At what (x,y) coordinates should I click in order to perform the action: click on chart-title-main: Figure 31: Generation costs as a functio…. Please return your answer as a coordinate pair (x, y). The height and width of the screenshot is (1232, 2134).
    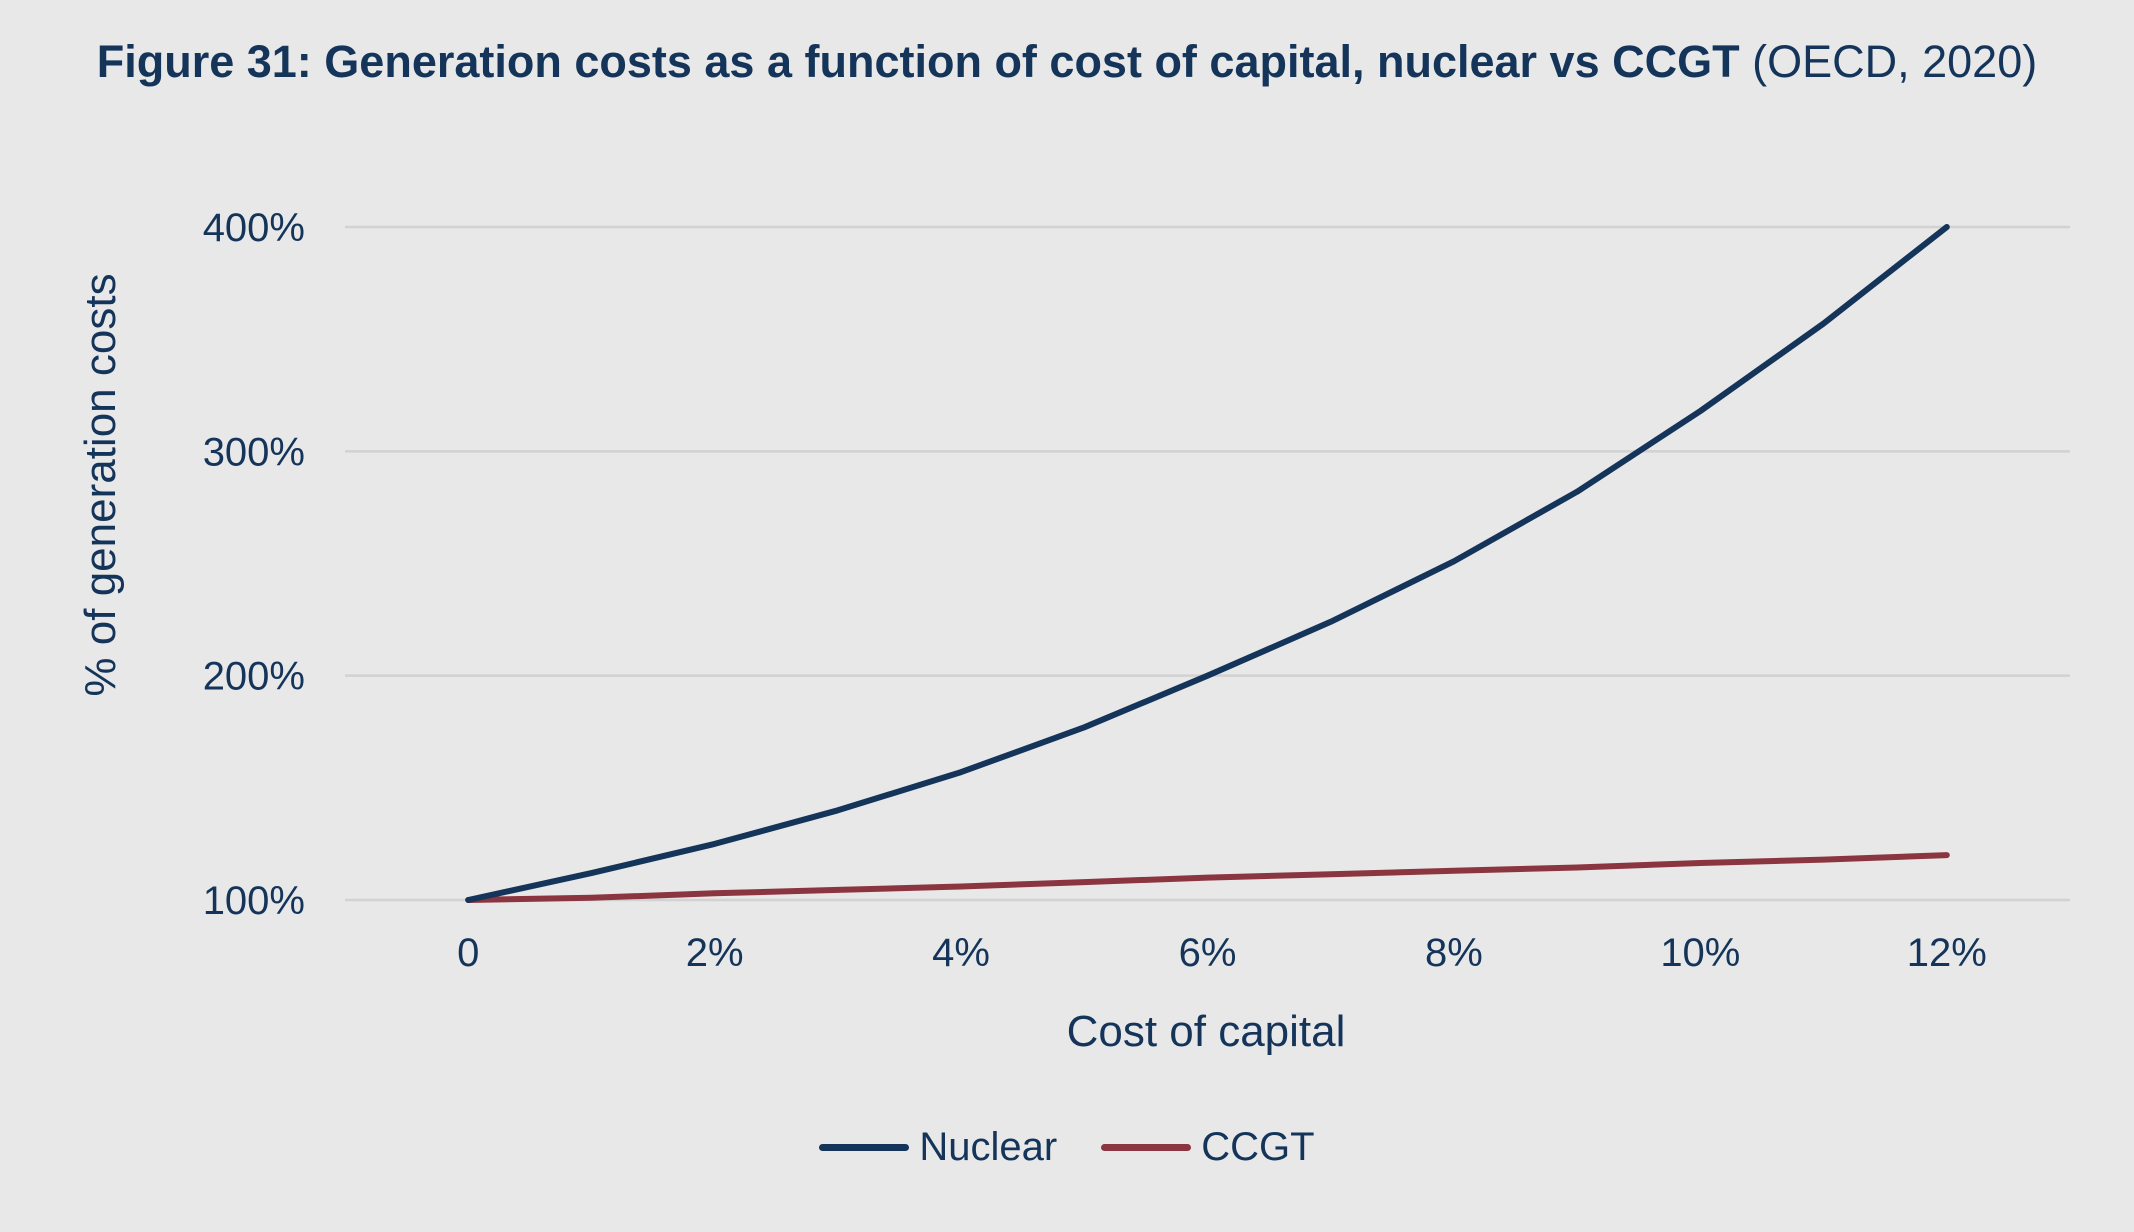
    Looking at the image, I should click on (918, 61).